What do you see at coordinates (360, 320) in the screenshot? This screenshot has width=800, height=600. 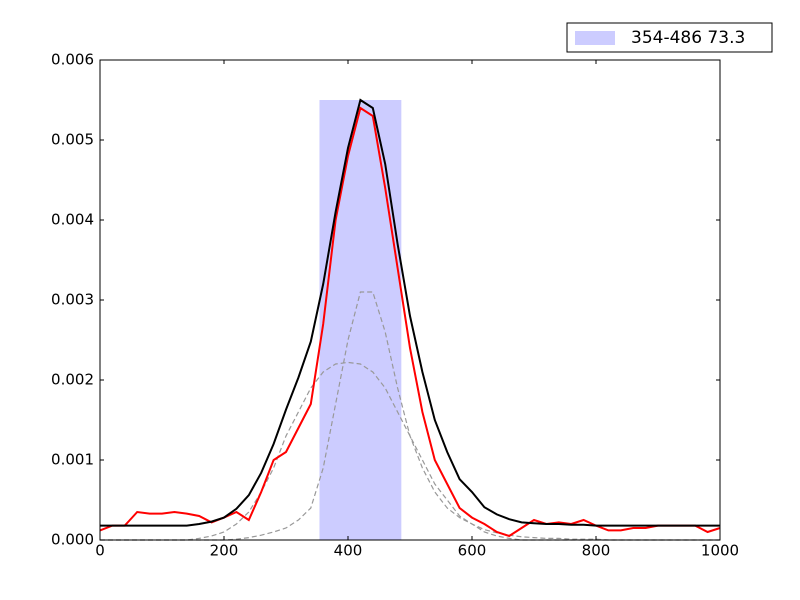 I see `span` at bounding box center [360, 320].